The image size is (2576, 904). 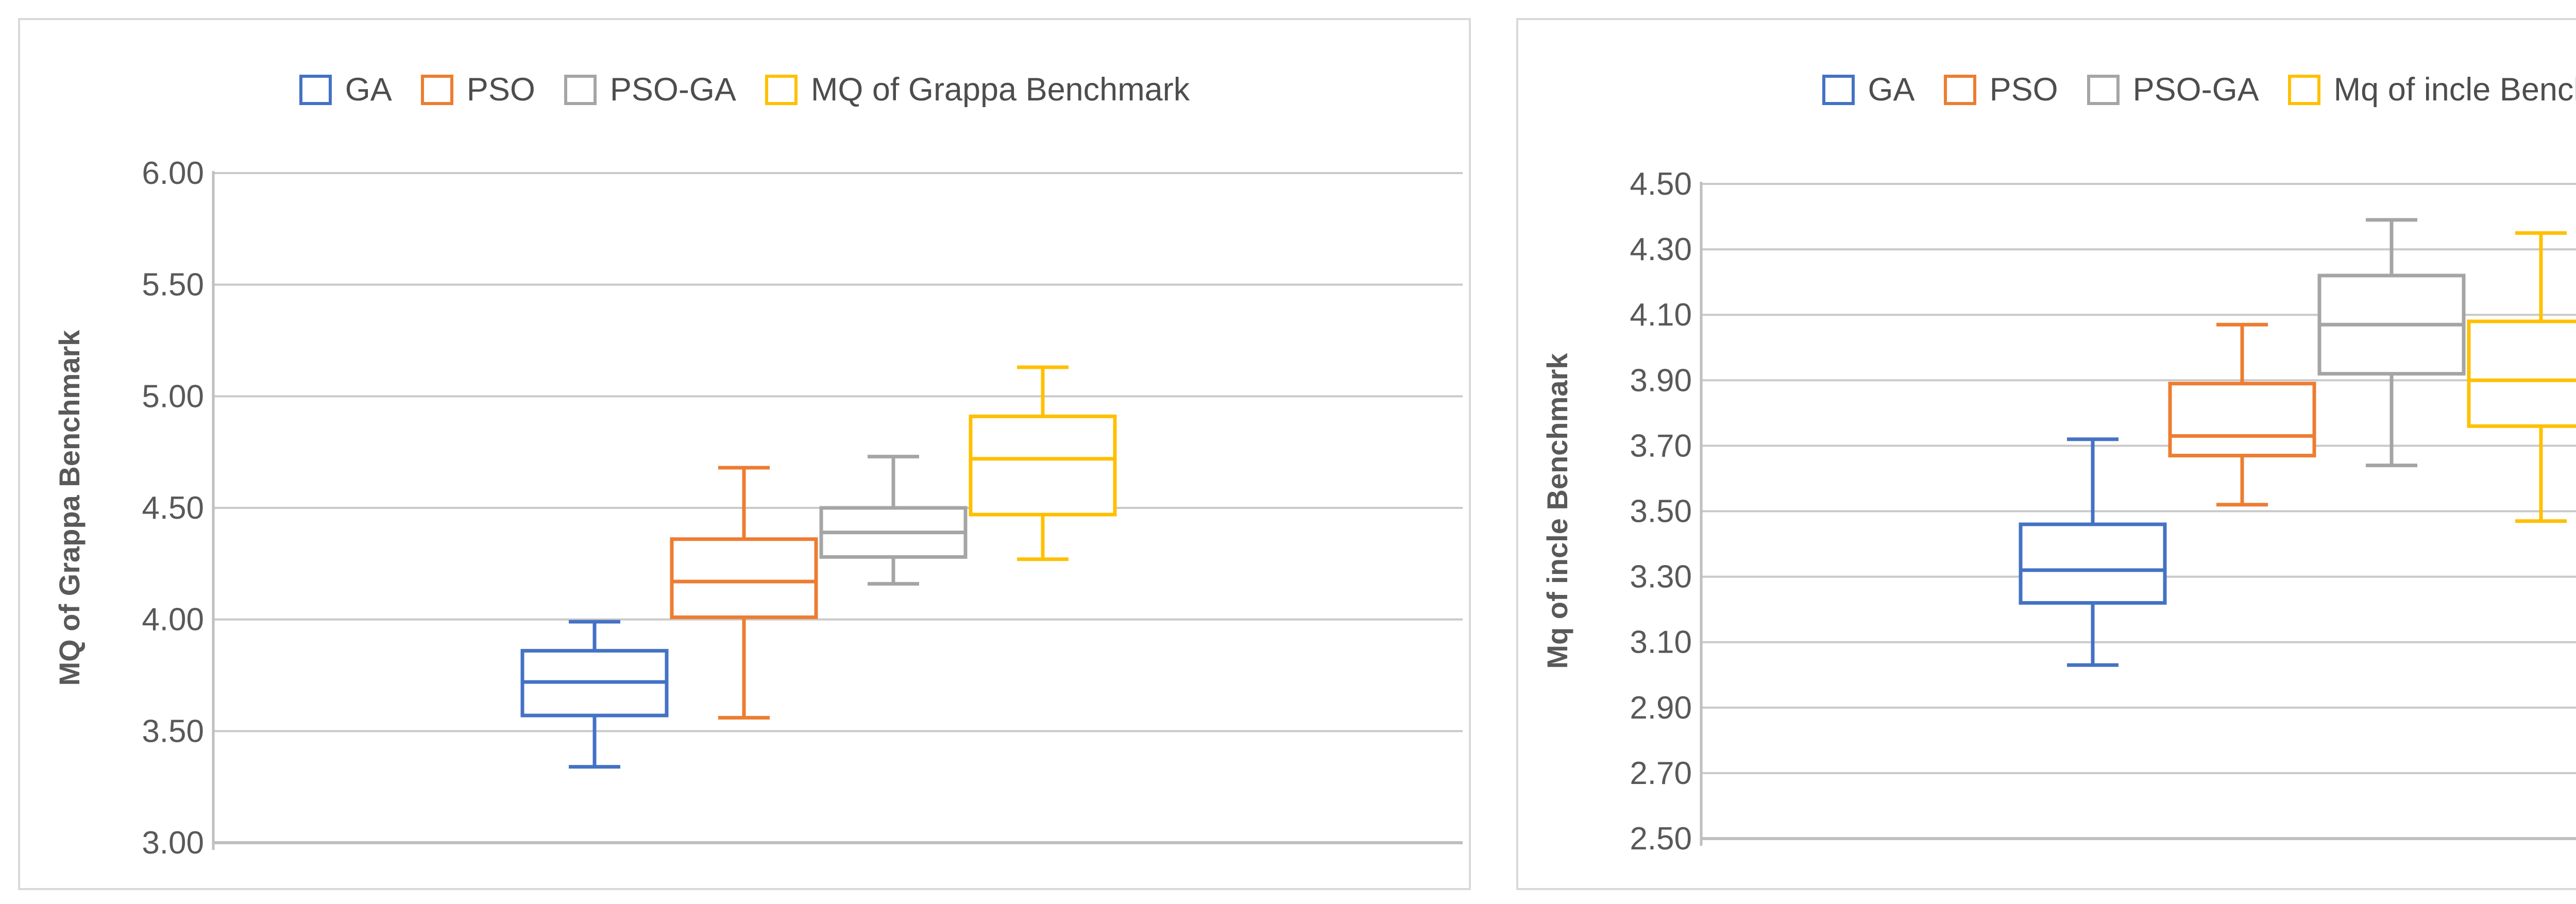 I want to click on y-tick-label: 3.90, so click(x=1661, y=380).